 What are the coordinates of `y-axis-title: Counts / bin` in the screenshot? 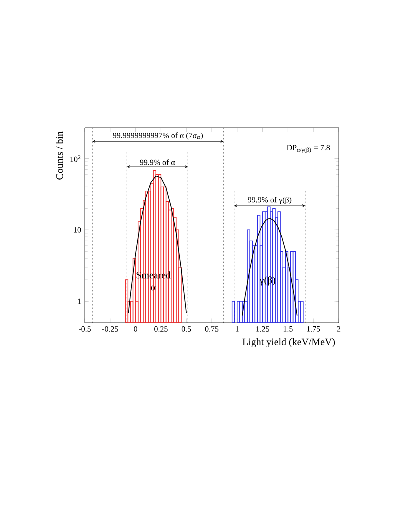 It's located at (60, 156).